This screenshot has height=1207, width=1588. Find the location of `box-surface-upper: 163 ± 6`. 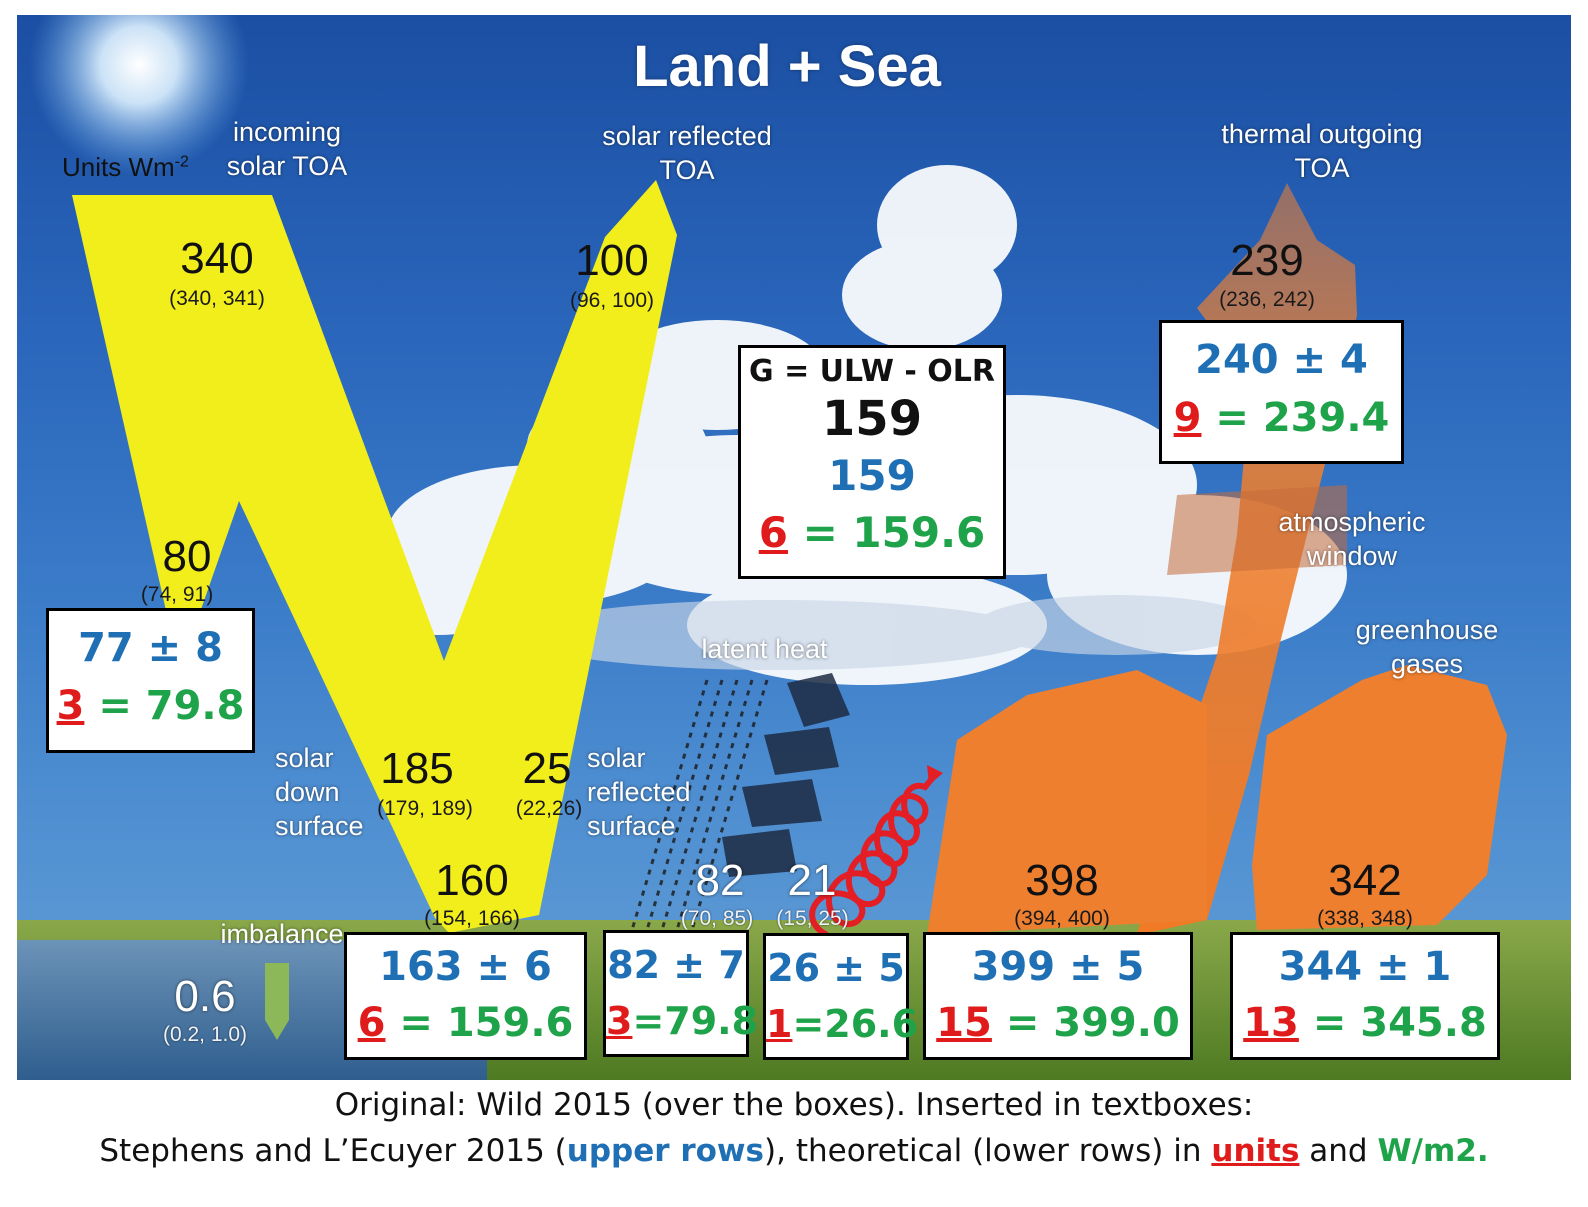

box-surface-upper: 163 ± 6 is located at coordinates (465, 967).